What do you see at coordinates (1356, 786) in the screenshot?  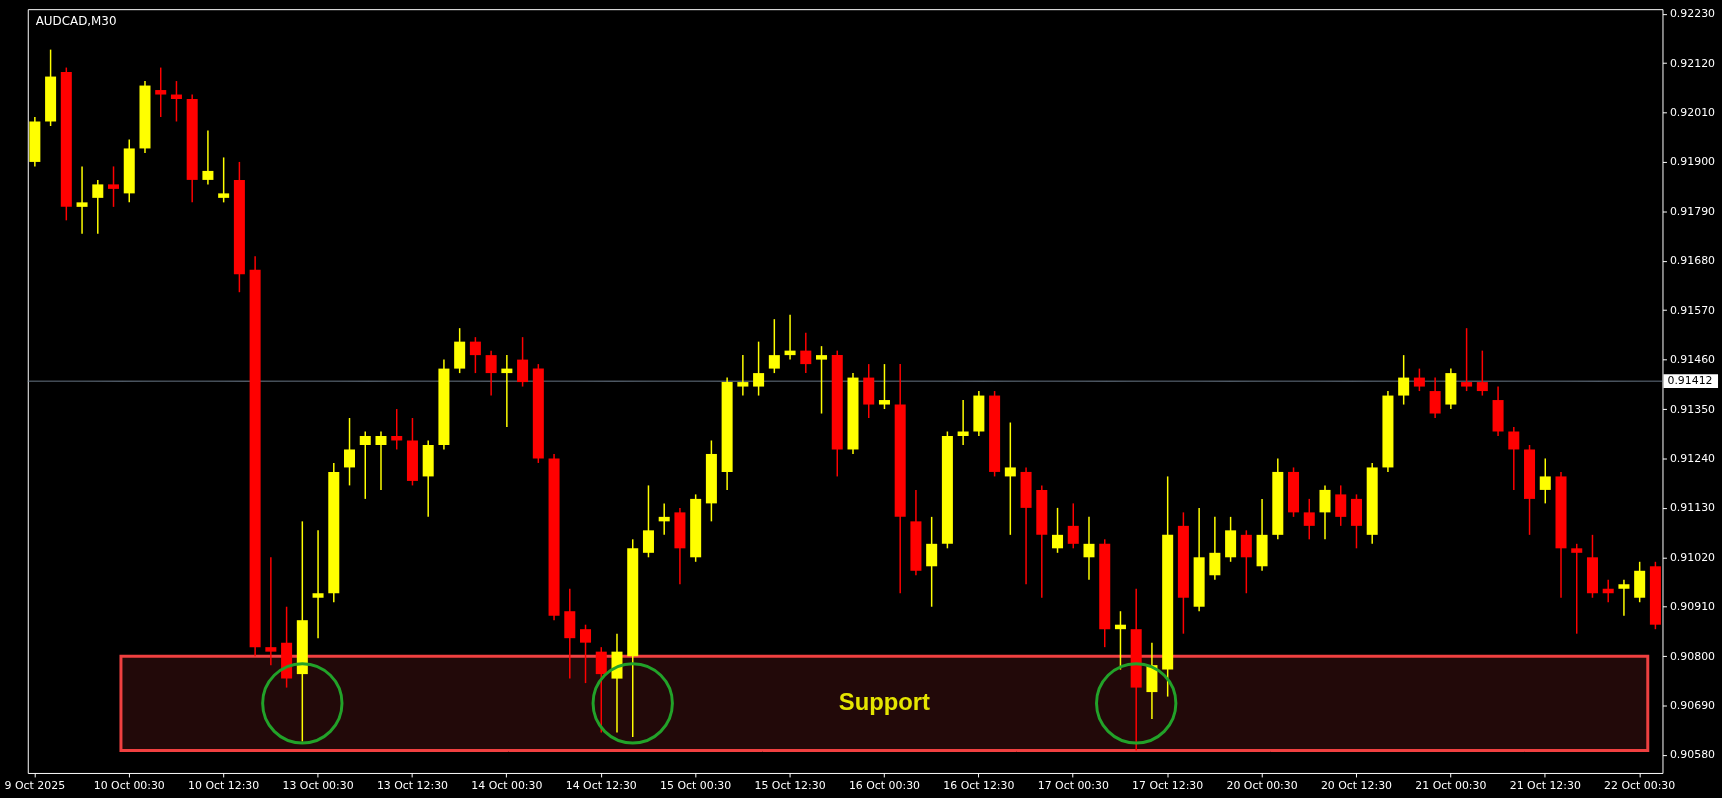 I see `x-tick-label: 20 Oct 12:30` at bounding box center [1356, 786].